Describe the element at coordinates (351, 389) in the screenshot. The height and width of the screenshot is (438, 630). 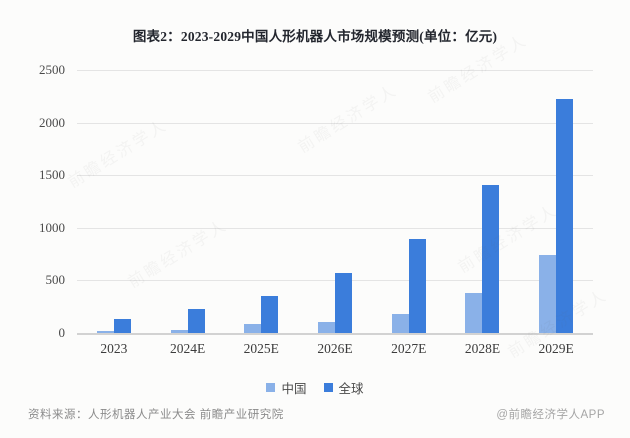
I see `legend-label-global: 全球` at that location.